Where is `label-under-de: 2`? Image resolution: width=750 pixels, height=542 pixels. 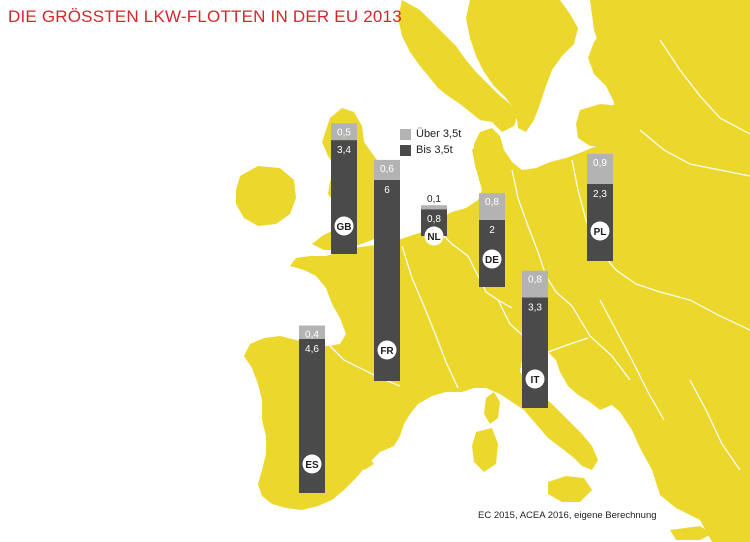
label-under-de: 2 is located at coordinates (492, 230).